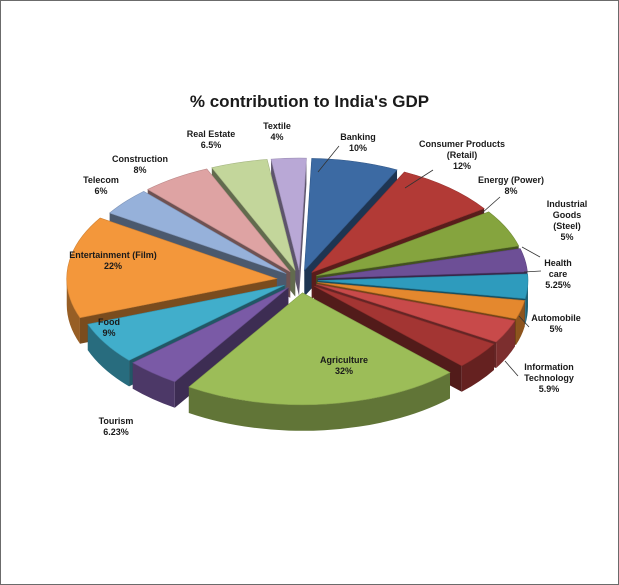 The width and height of the screenshot is (619, 585). I want to click on slice-label: Food 9%, so click(109, 327).